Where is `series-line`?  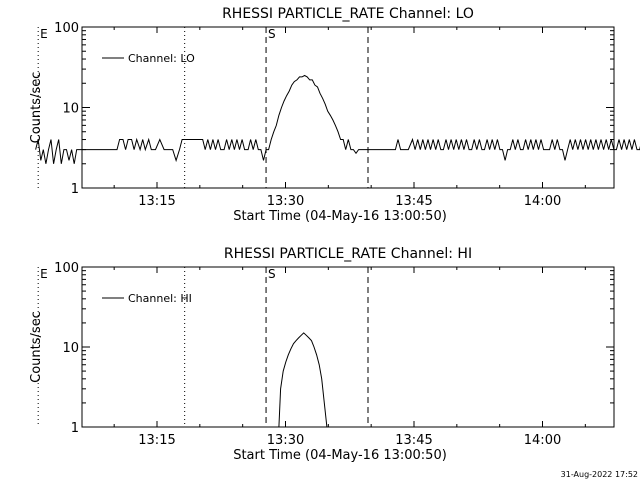
series-line is located at coordinates (303, 380).